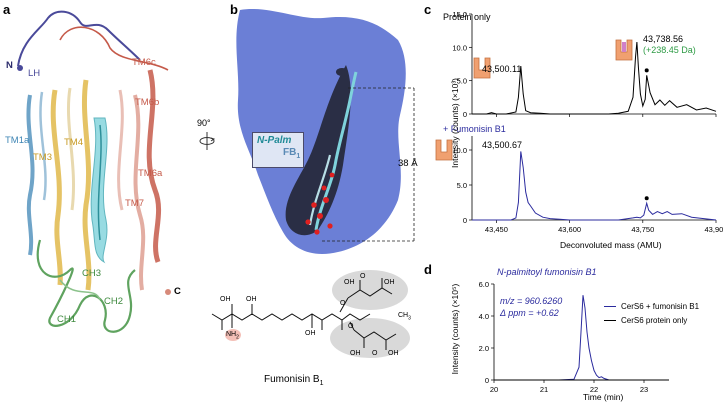 This screenshot has height=406, width=723. I want to click on panel-letter-b: b, so click(234, 9).